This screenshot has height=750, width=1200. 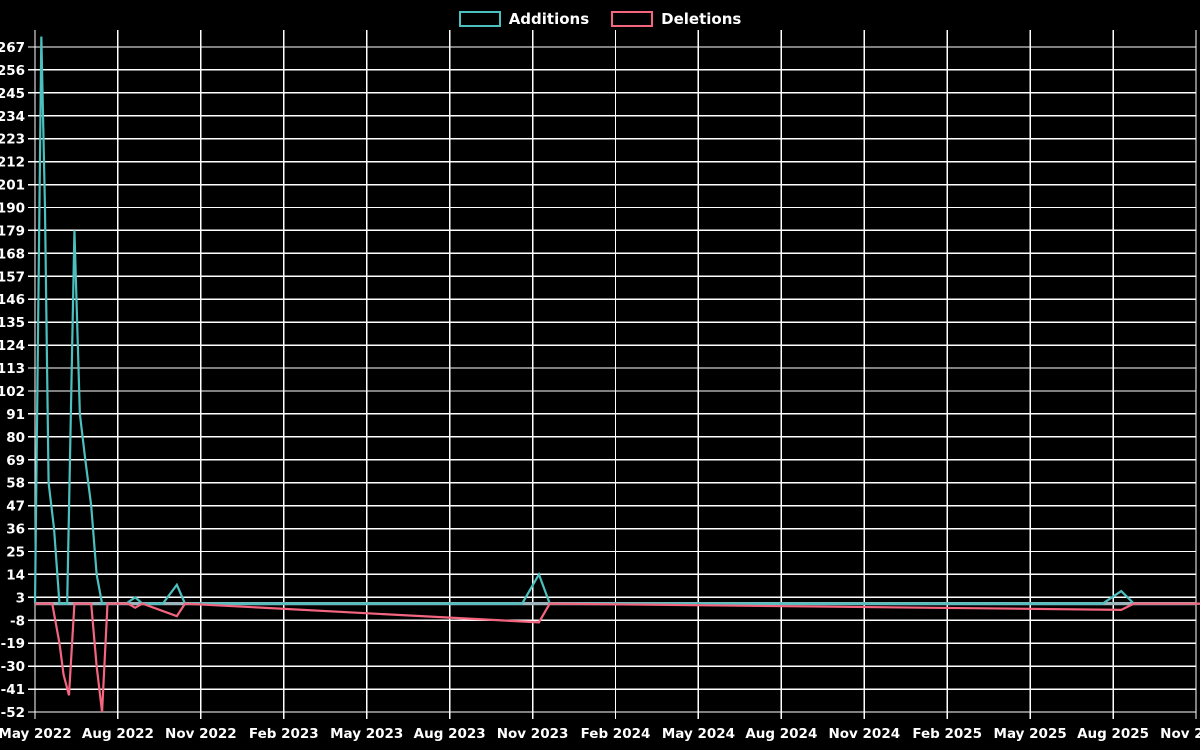 I want to click on y-axis-tick-label: 102, so click(x=12, y=392).